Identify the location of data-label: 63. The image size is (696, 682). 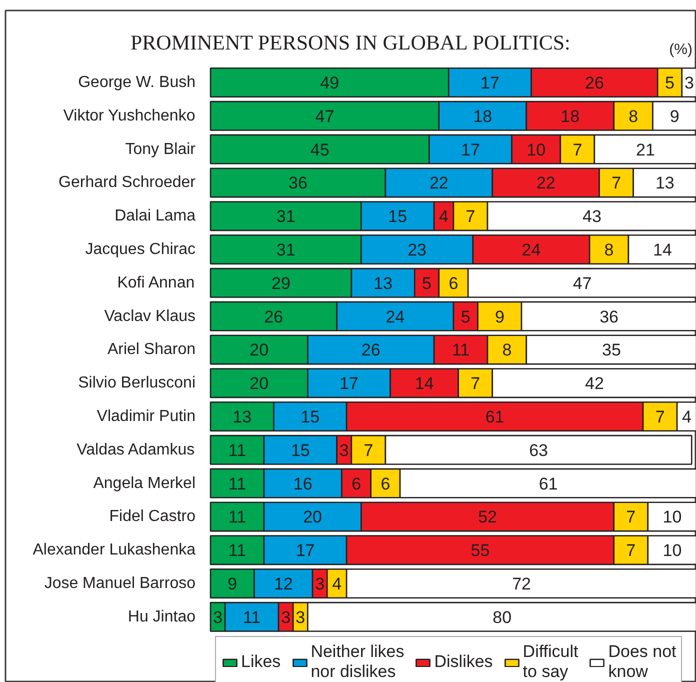
(538, 450).